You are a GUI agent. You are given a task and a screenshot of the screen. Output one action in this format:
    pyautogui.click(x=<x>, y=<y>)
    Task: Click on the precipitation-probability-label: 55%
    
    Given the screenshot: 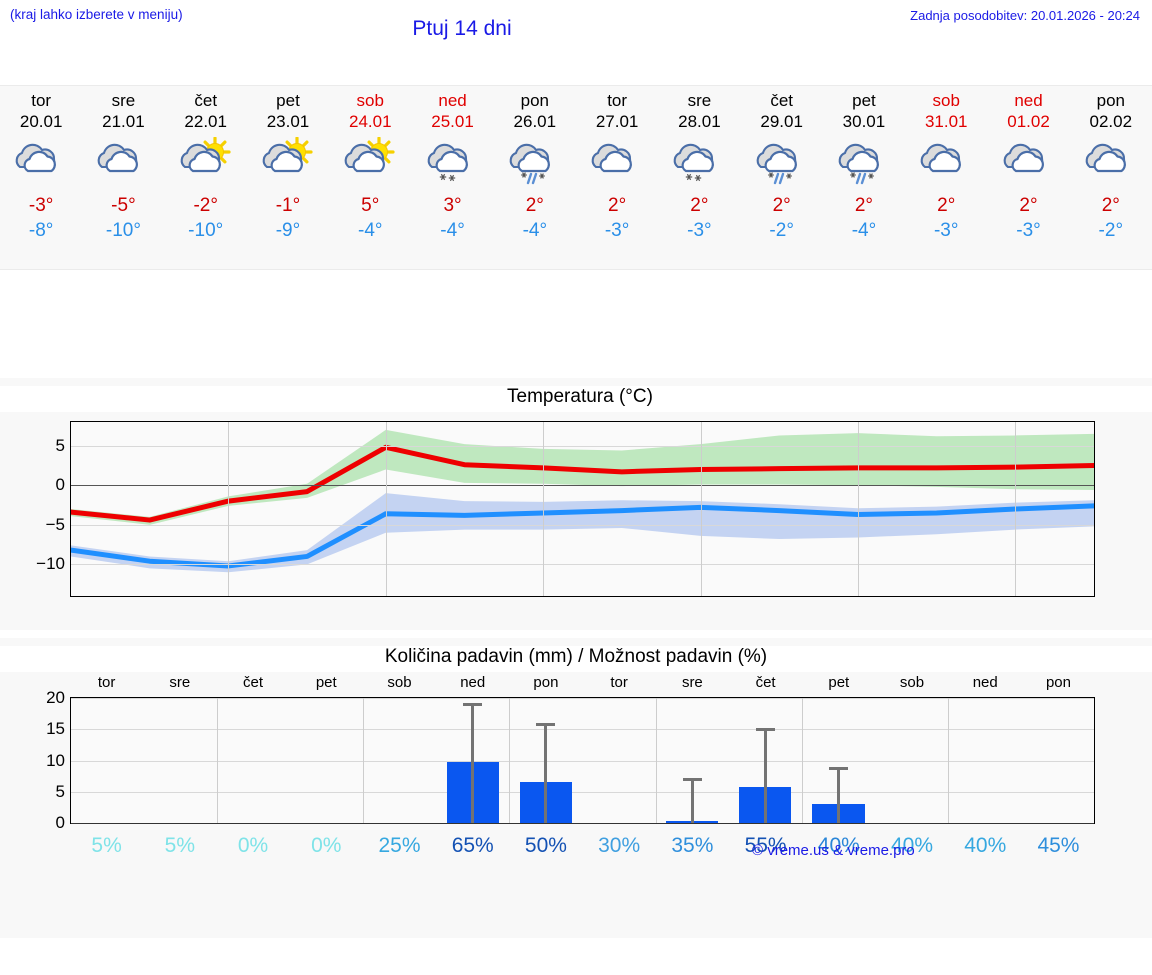 What is the action you would take?
    pyautogui.click(x=765, y=845)
    